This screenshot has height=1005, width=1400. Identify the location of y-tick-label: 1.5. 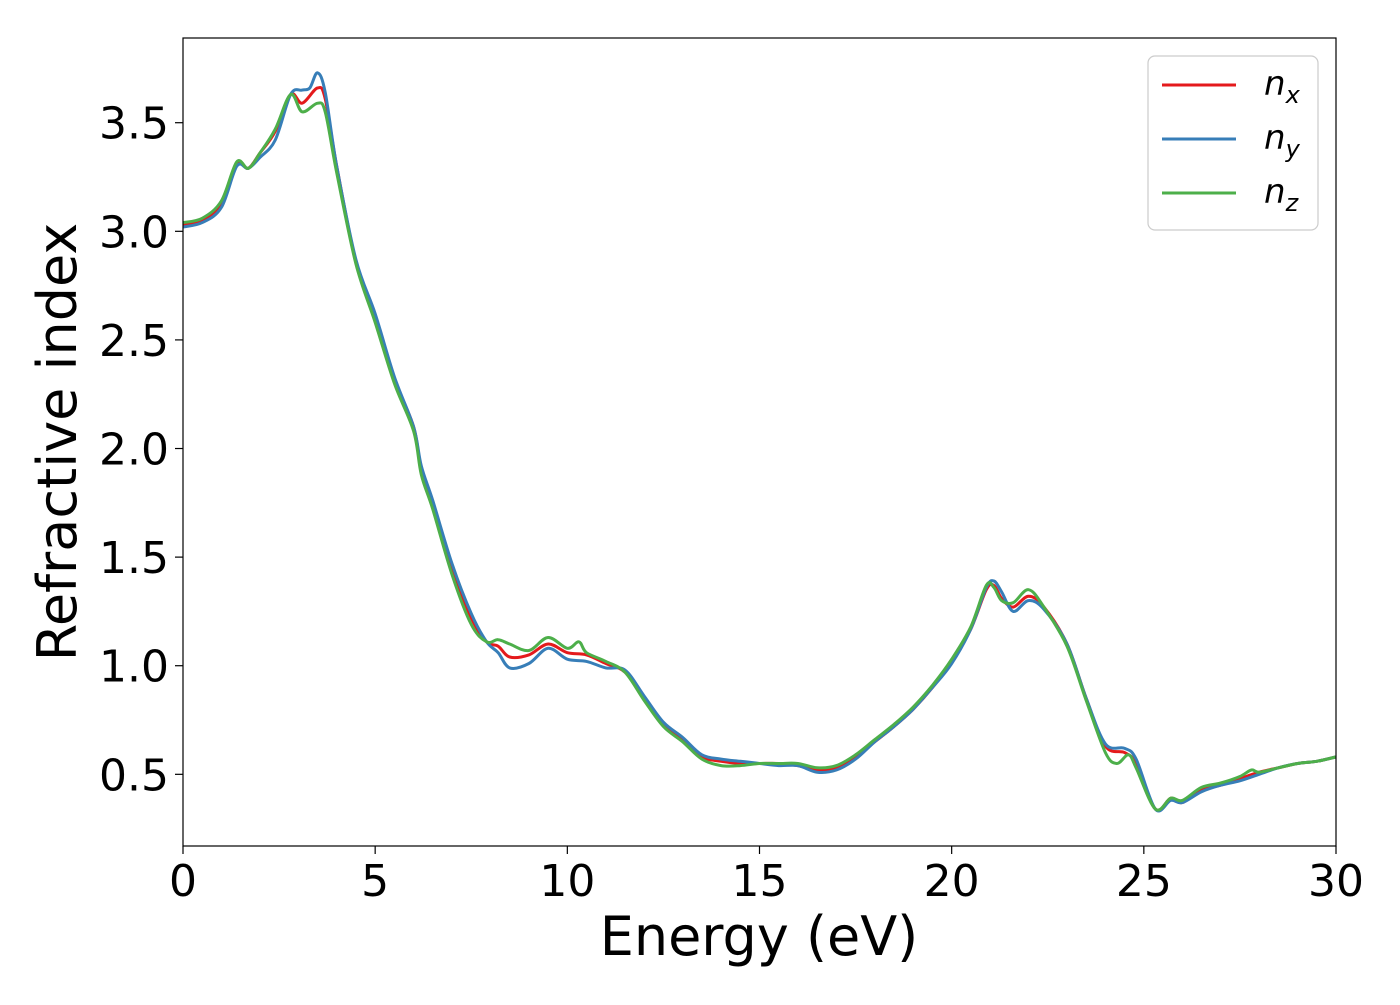
(134, 558).